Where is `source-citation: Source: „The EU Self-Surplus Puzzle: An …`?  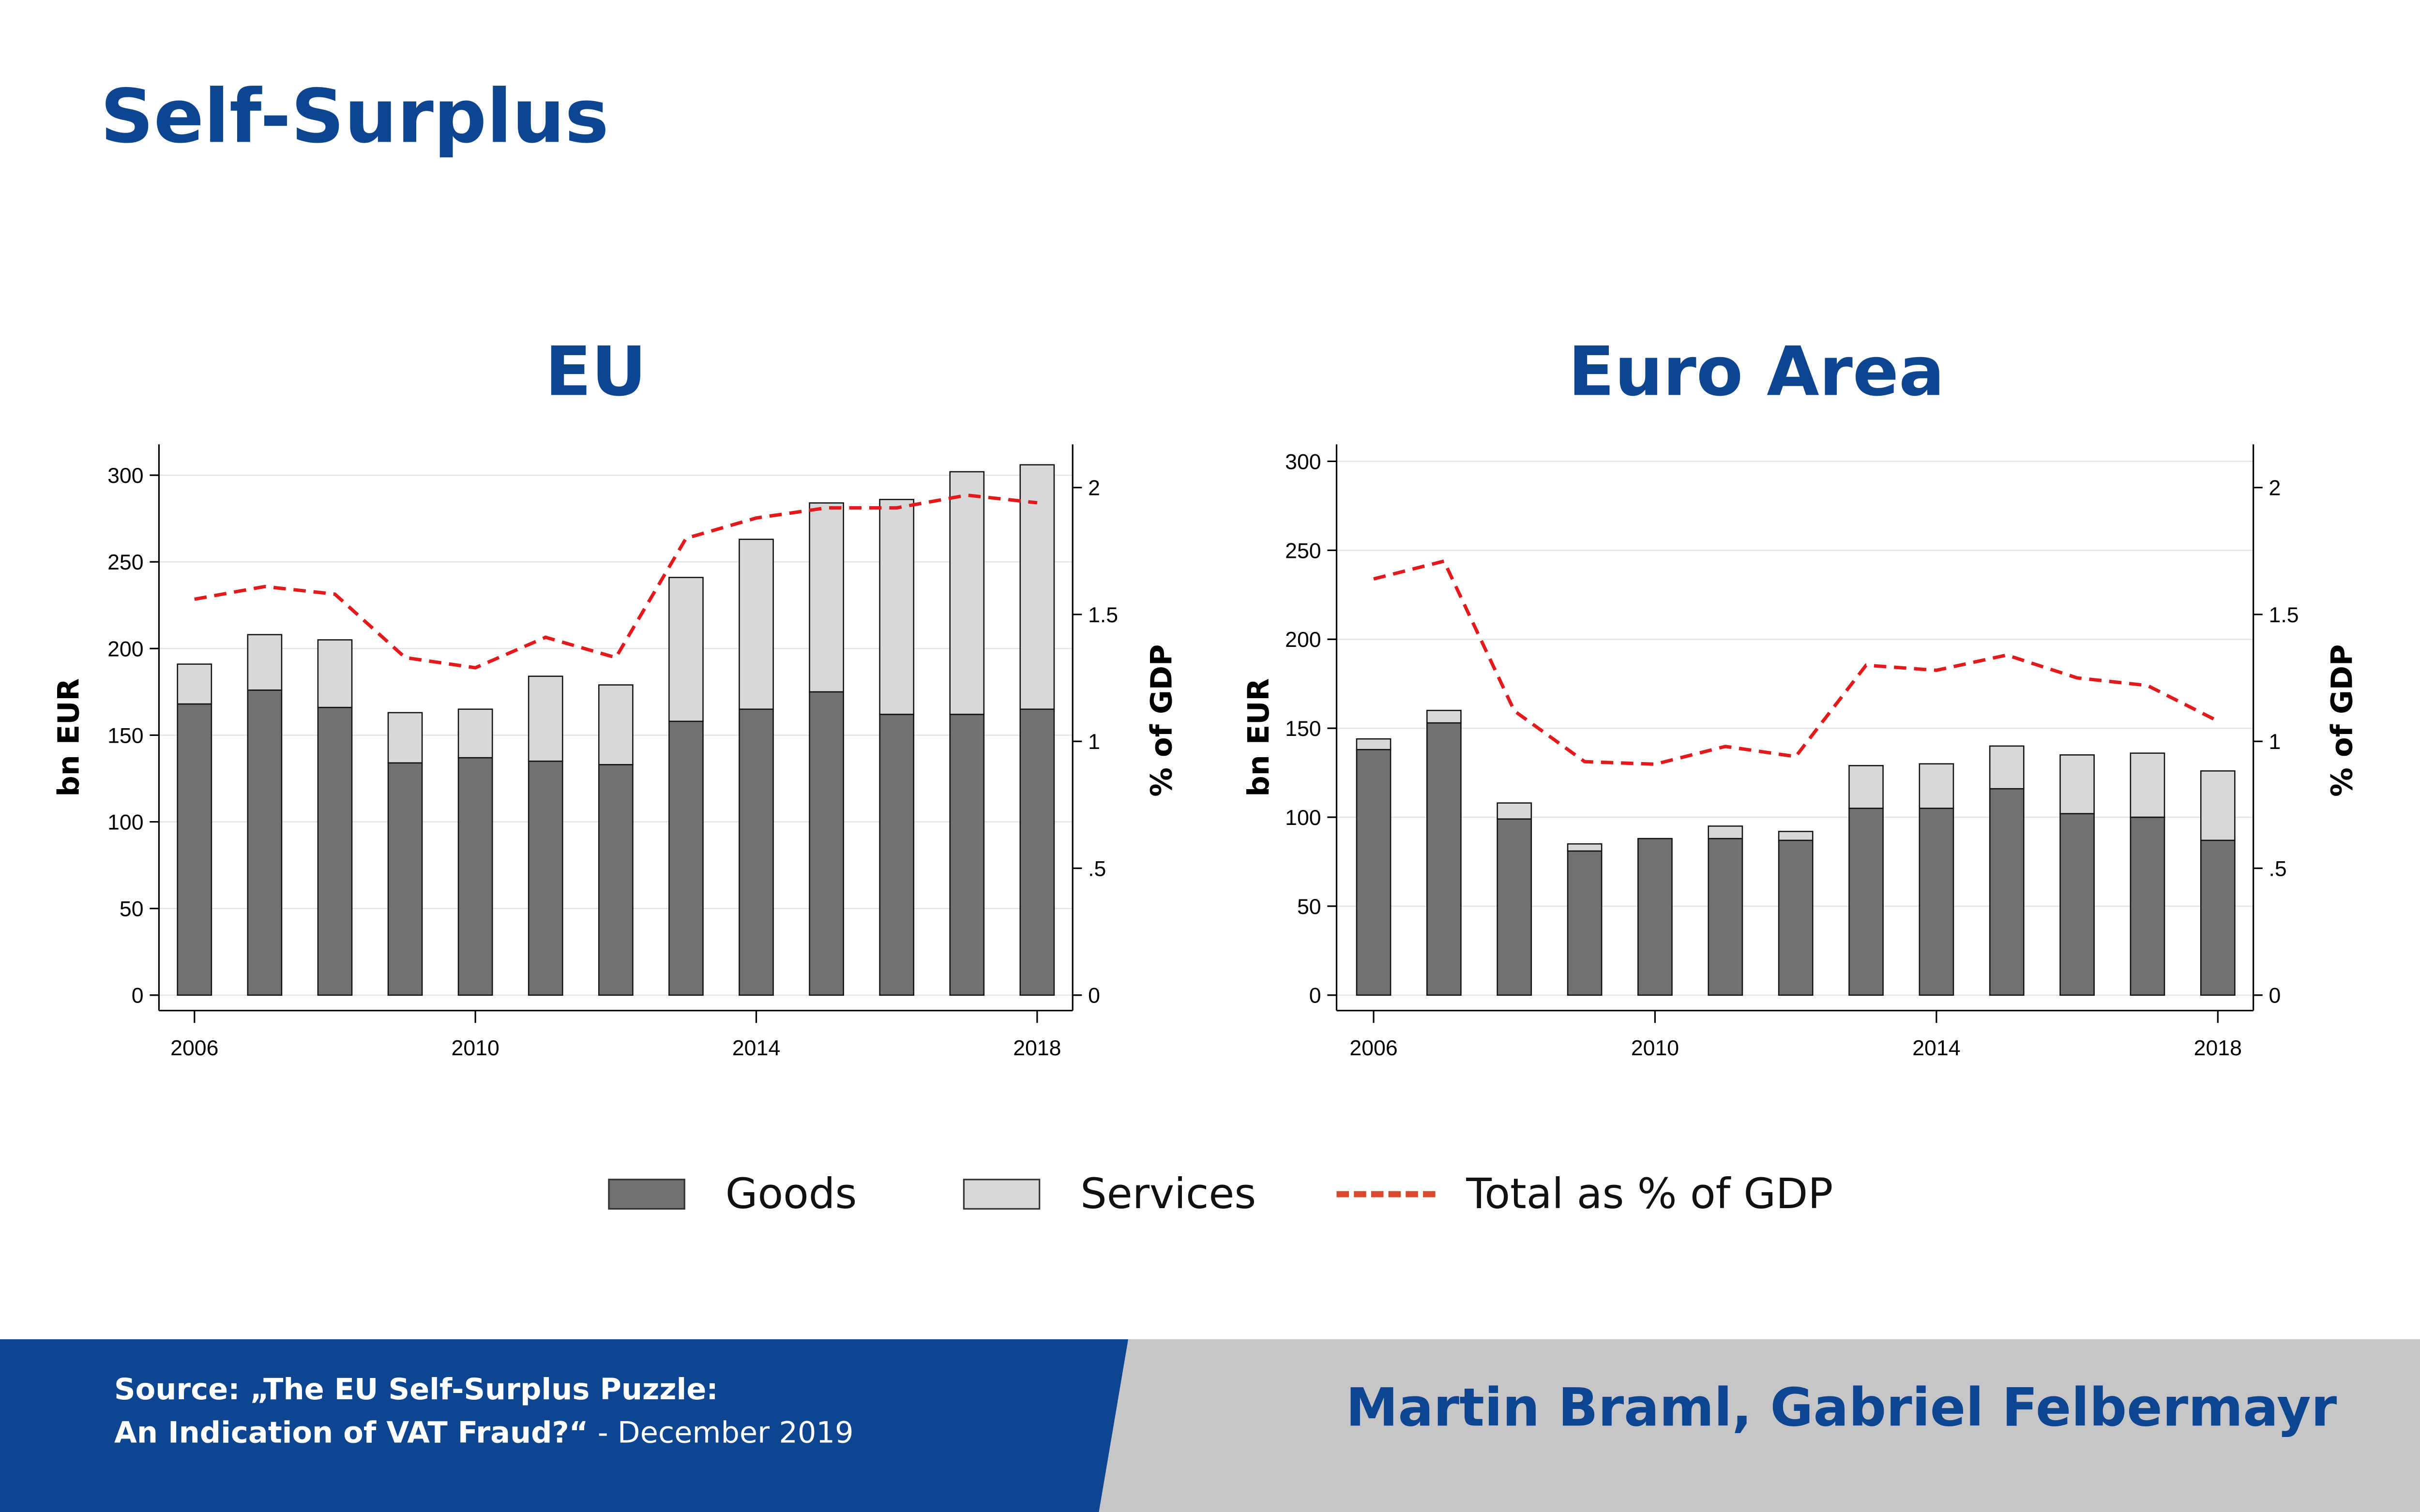
source-citation: Source: „The EU Self-Surplus Puzzle: An … is located at coordinates (484, 1411).